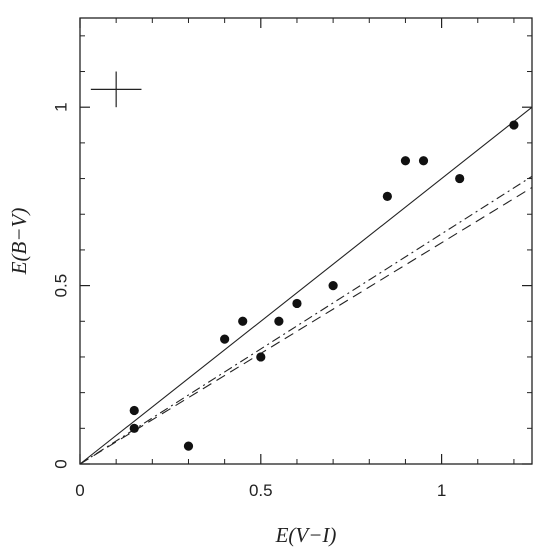 The width and height of the screenshot is (560, 558). I want to click on y-tick-label: 0.5, so click(60, 286).